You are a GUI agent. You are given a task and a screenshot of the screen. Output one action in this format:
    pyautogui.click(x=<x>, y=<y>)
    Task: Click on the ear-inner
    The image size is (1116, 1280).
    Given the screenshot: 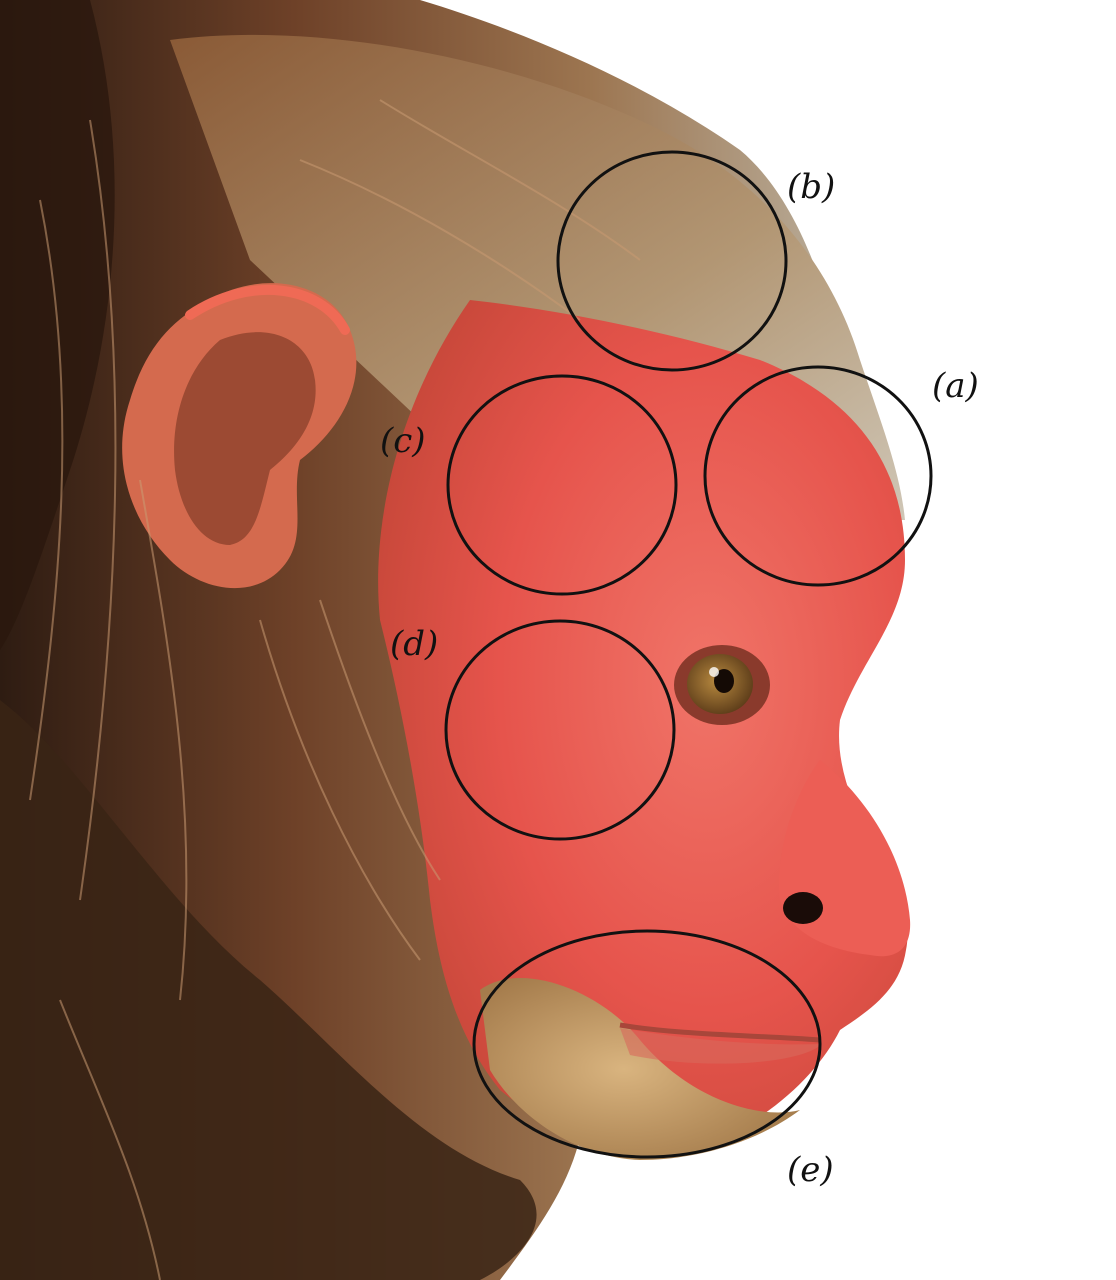 What is the action you would take?
    pyautogui.click(x=245, y=438)
    